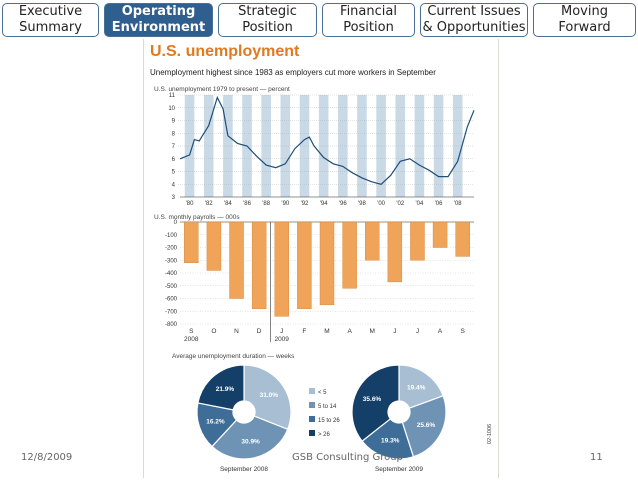 Image resolution: width=638 pixels, height=483 pixels. Describe the element at coordinates (416, 387) in the screenshot. I see `slice-value-label: 19.4%` at that location.